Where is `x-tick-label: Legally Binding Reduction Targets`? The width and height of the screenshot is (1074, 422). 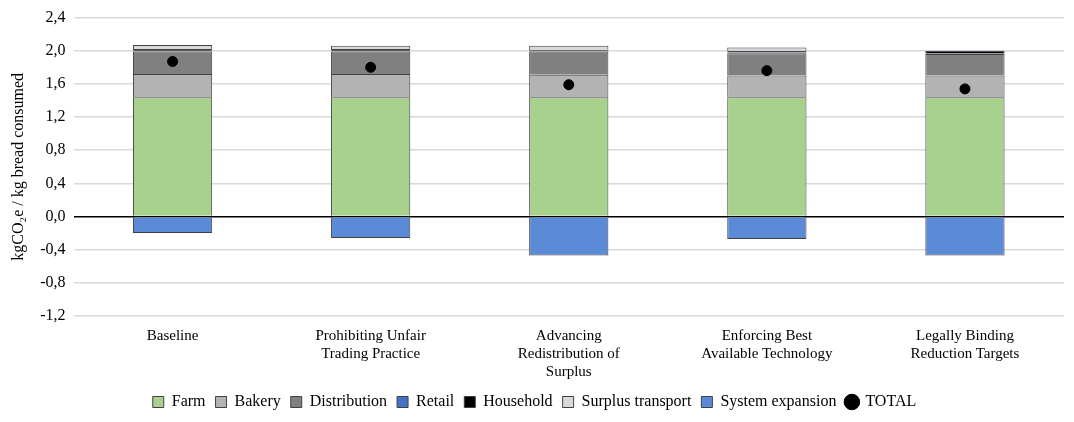 x-tick-label: Legally Binding Reduction Targets is located at coordinates (965, 343).